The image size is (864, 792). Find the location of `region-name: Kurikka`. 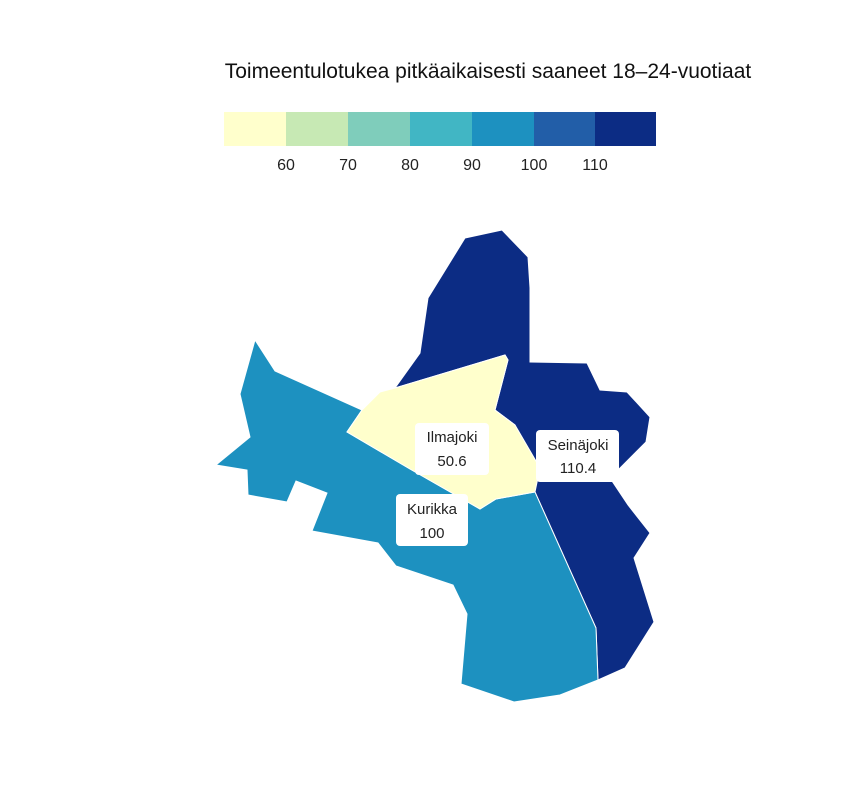

region-name: Kurikka is located at coordinates (432, 509).